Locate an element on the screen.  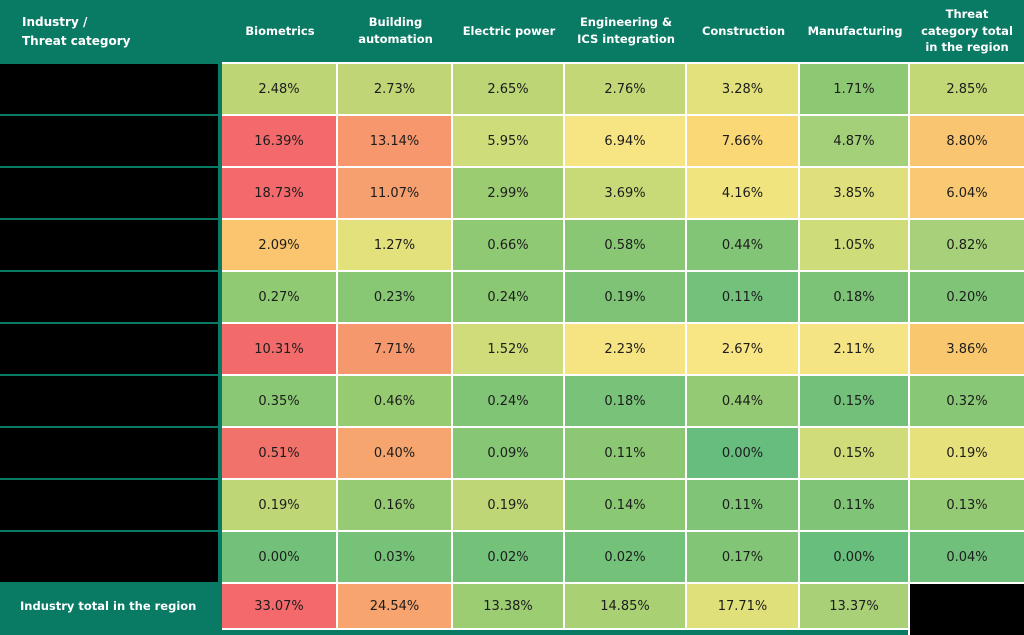
heatmap-cell: 7.71% is located at coordinates (394, 349).